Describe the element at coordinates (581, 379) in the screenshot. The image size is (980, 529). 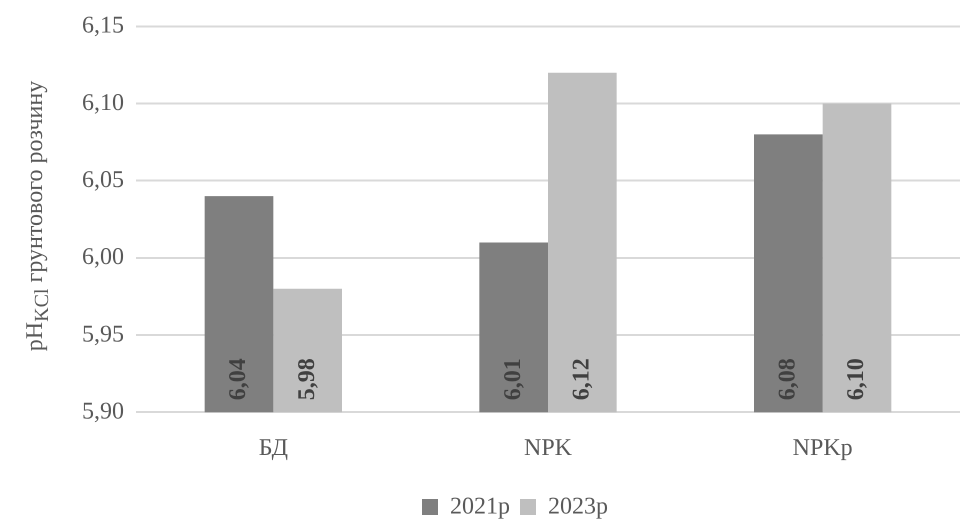
I see `data-label: 6,12` at that location.